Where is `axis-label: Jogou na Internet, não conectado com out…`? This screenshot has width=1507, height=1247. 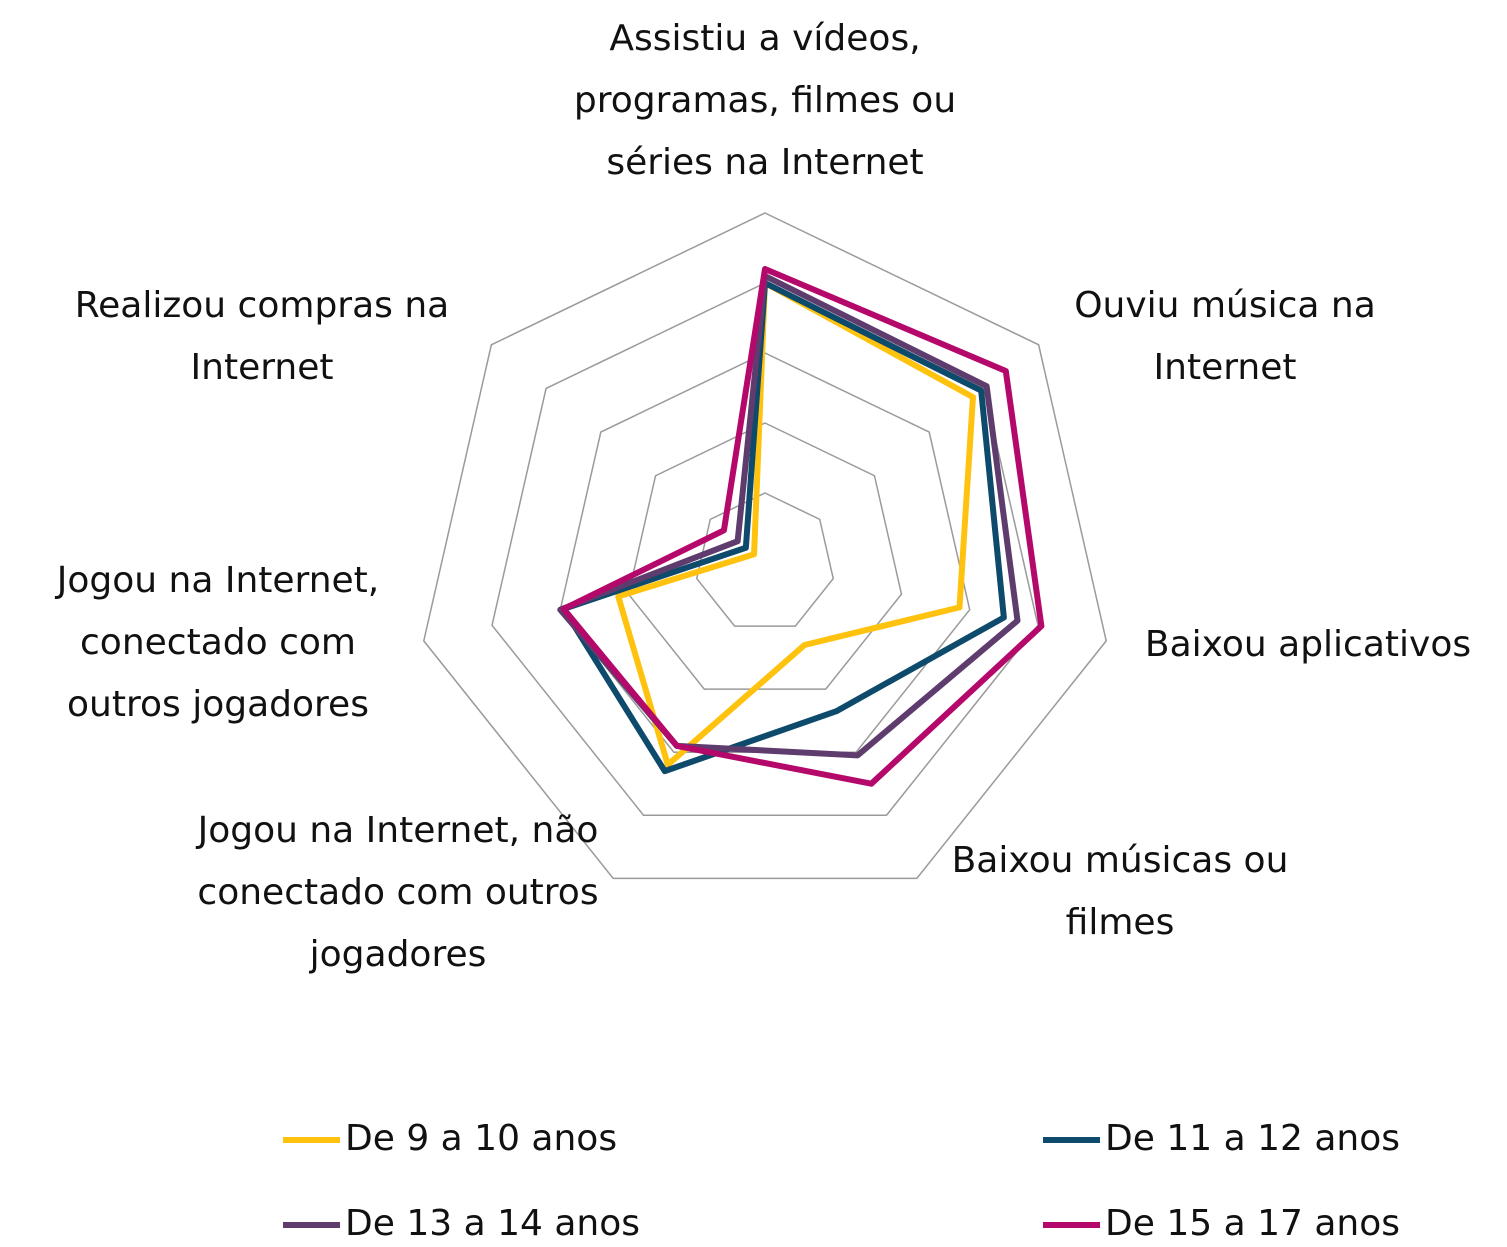 axis-label: Jogou na Internet, não conectado com out… is located at coordinates (398, 892).